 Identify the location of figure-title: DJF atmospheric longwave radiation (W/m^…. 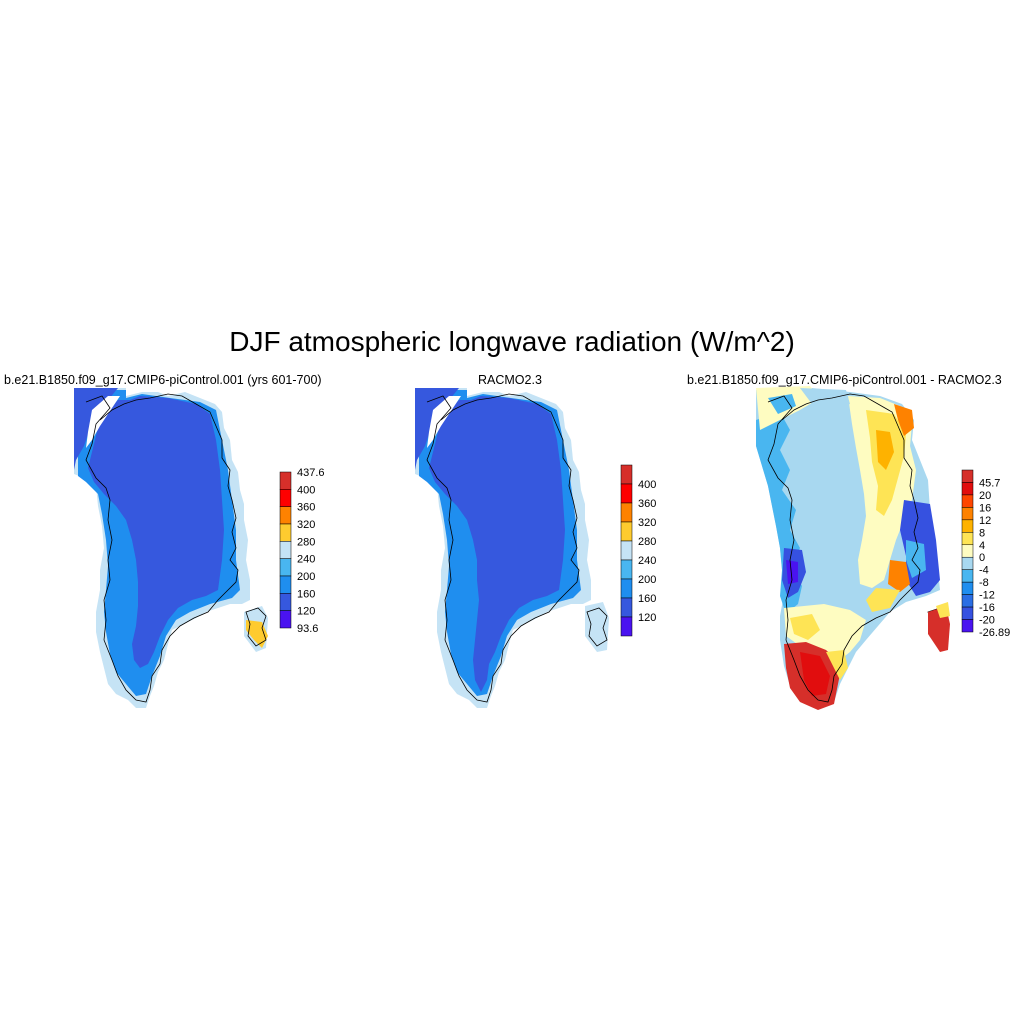
(512, 341).